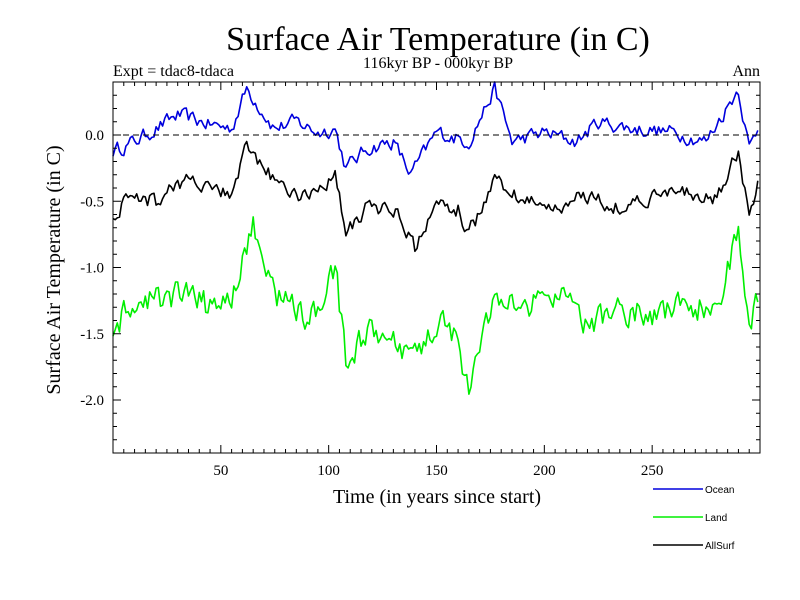 This screenshot has width=800, height=600. Describe the element at coordinates (652, 471) in the screenshot. I see `x-tick-label: 250` at that location.